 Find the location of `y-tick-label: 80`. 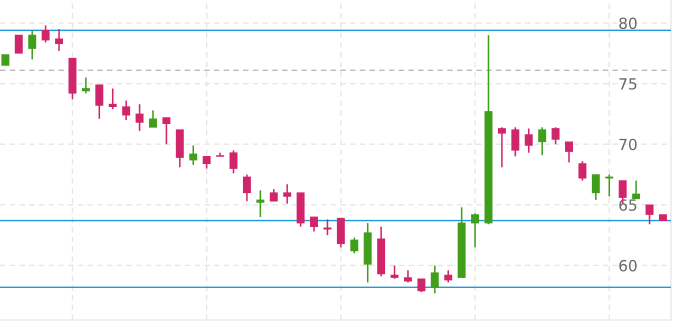

y-tick-label: 80 is located at coordinates (628, 23).